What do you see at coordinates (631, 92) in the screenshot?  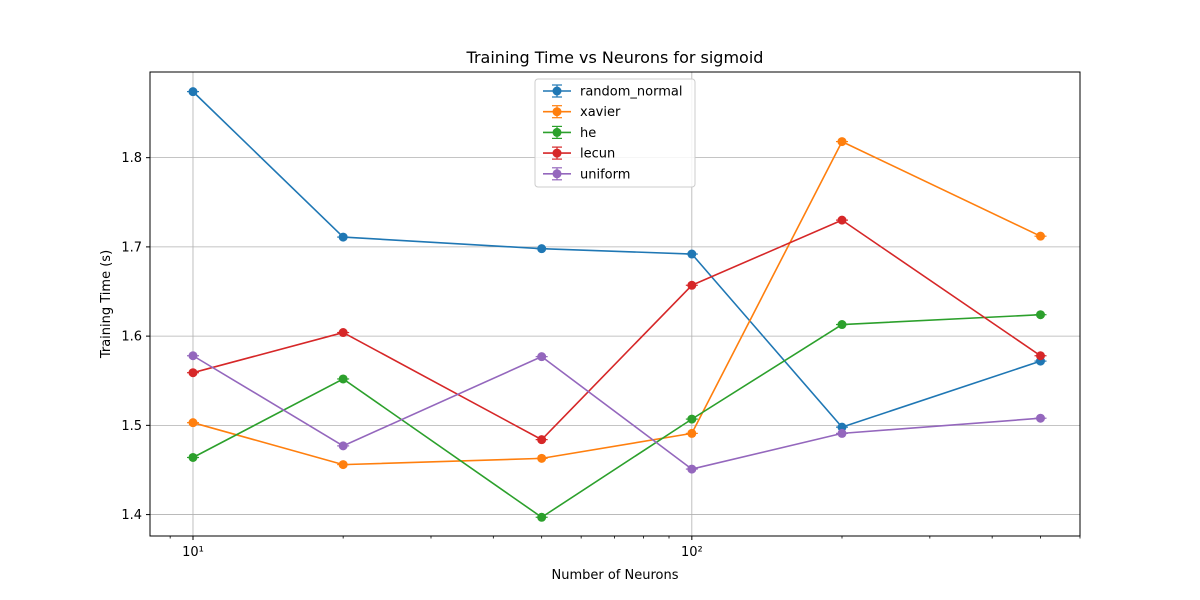 I see `legend-label-random_normal: random_normal` at bounding box center [631, 92].